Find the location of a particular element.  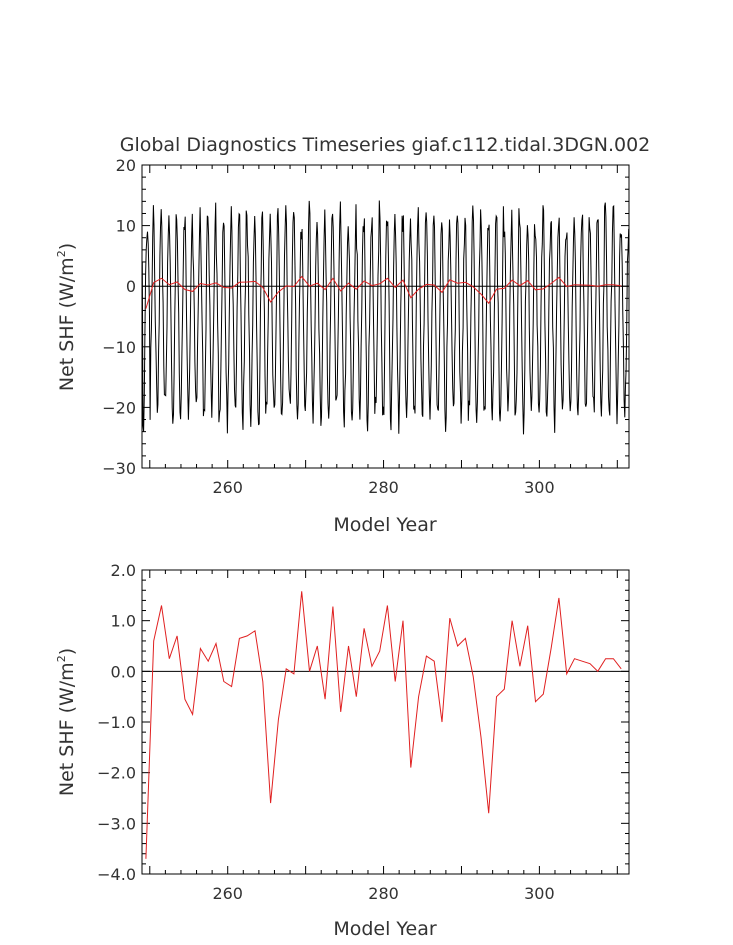

y-tick-label: −4.0 is located at coordinates (116, 874).